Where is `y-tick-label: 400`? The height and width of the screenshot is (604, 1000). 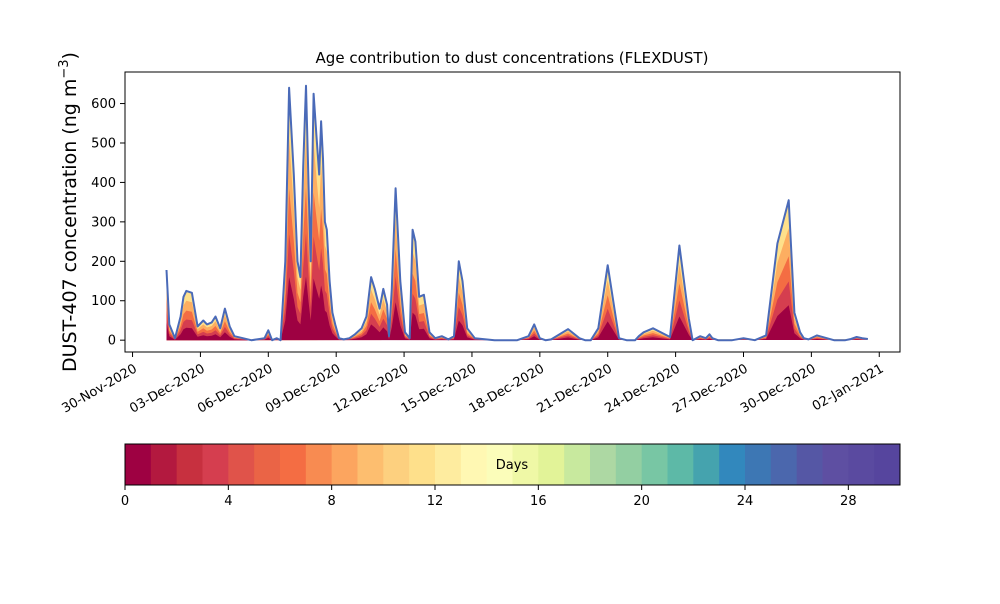
y-tick-label: 400 is located at coordinates (103, 183).